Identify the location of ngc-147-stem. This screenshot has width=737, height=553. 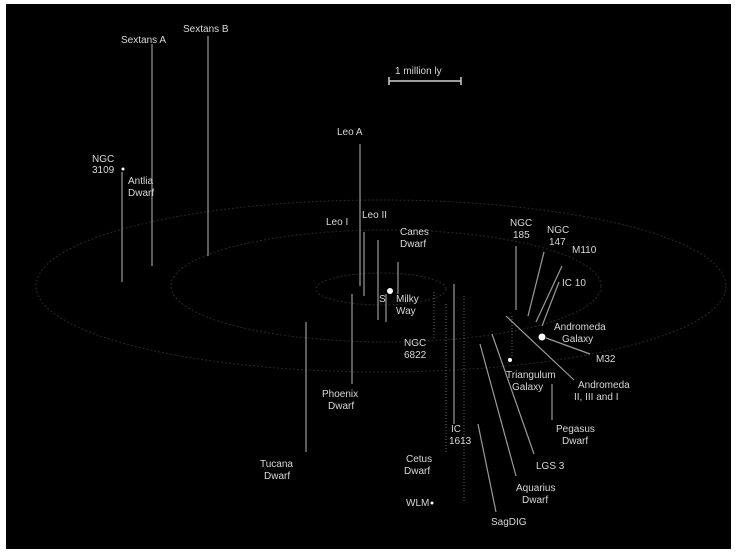
(536, 284).